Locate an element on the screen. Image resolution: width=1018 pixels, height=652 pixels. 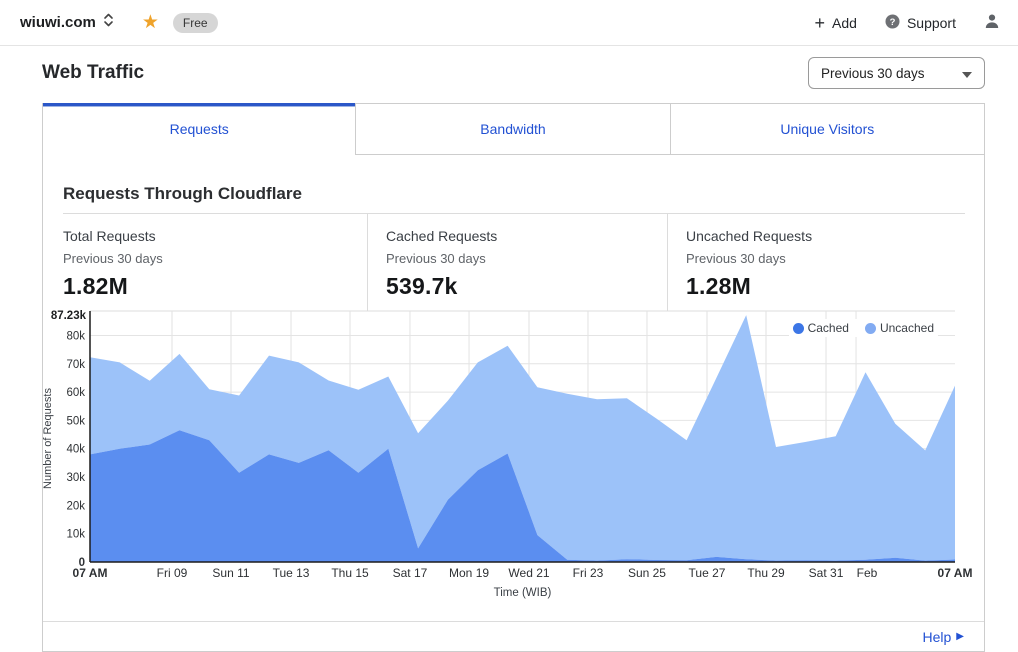
svg-text: Sat 17 is located at coordinates (410, 573).